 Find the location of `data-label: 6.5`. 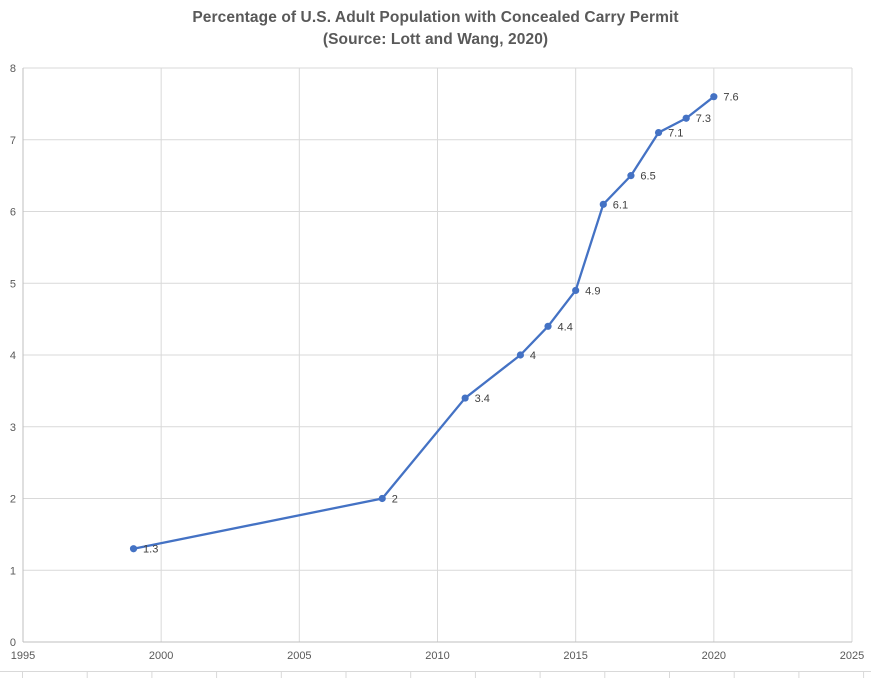

data-label: 6.5 is located at coordinates (647, 177).